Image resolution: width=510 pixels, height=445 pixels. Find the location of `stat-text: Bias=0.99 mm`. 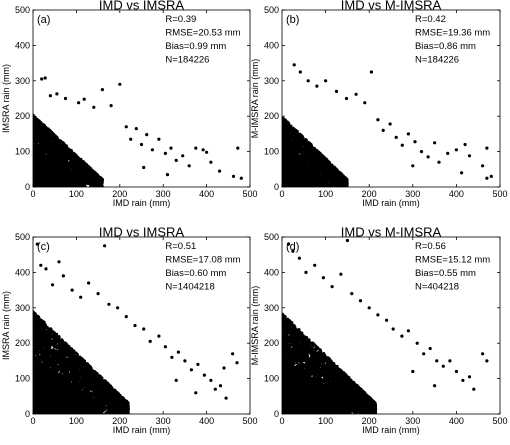

stat-text: Bias=0.99 mm is located at coordinates (195, 46).